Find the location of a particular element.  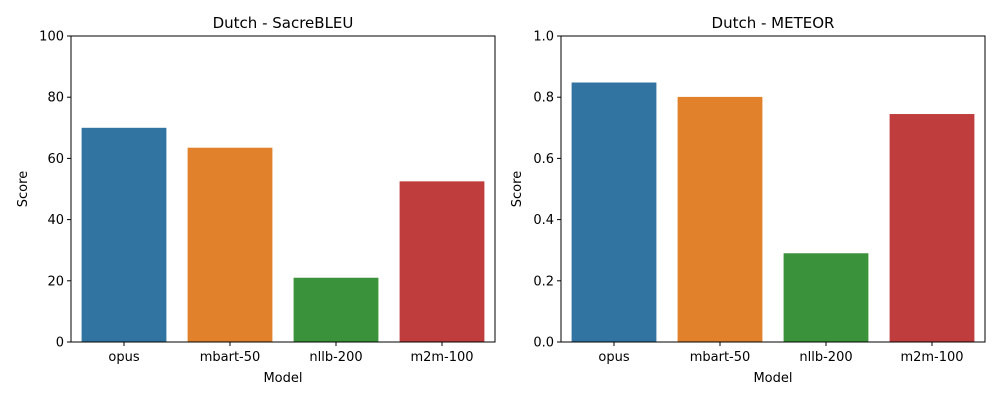

y-tick-label: 0 is located at coordinates (60, 343).